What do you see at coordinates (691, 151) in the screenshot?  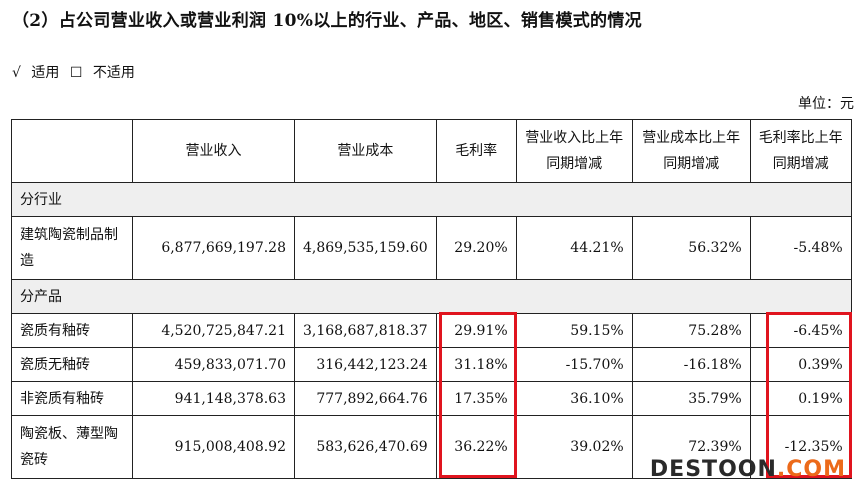 I see `header-cost-change: 营业成本比上年同期增减` at bounding box center [691, 151].